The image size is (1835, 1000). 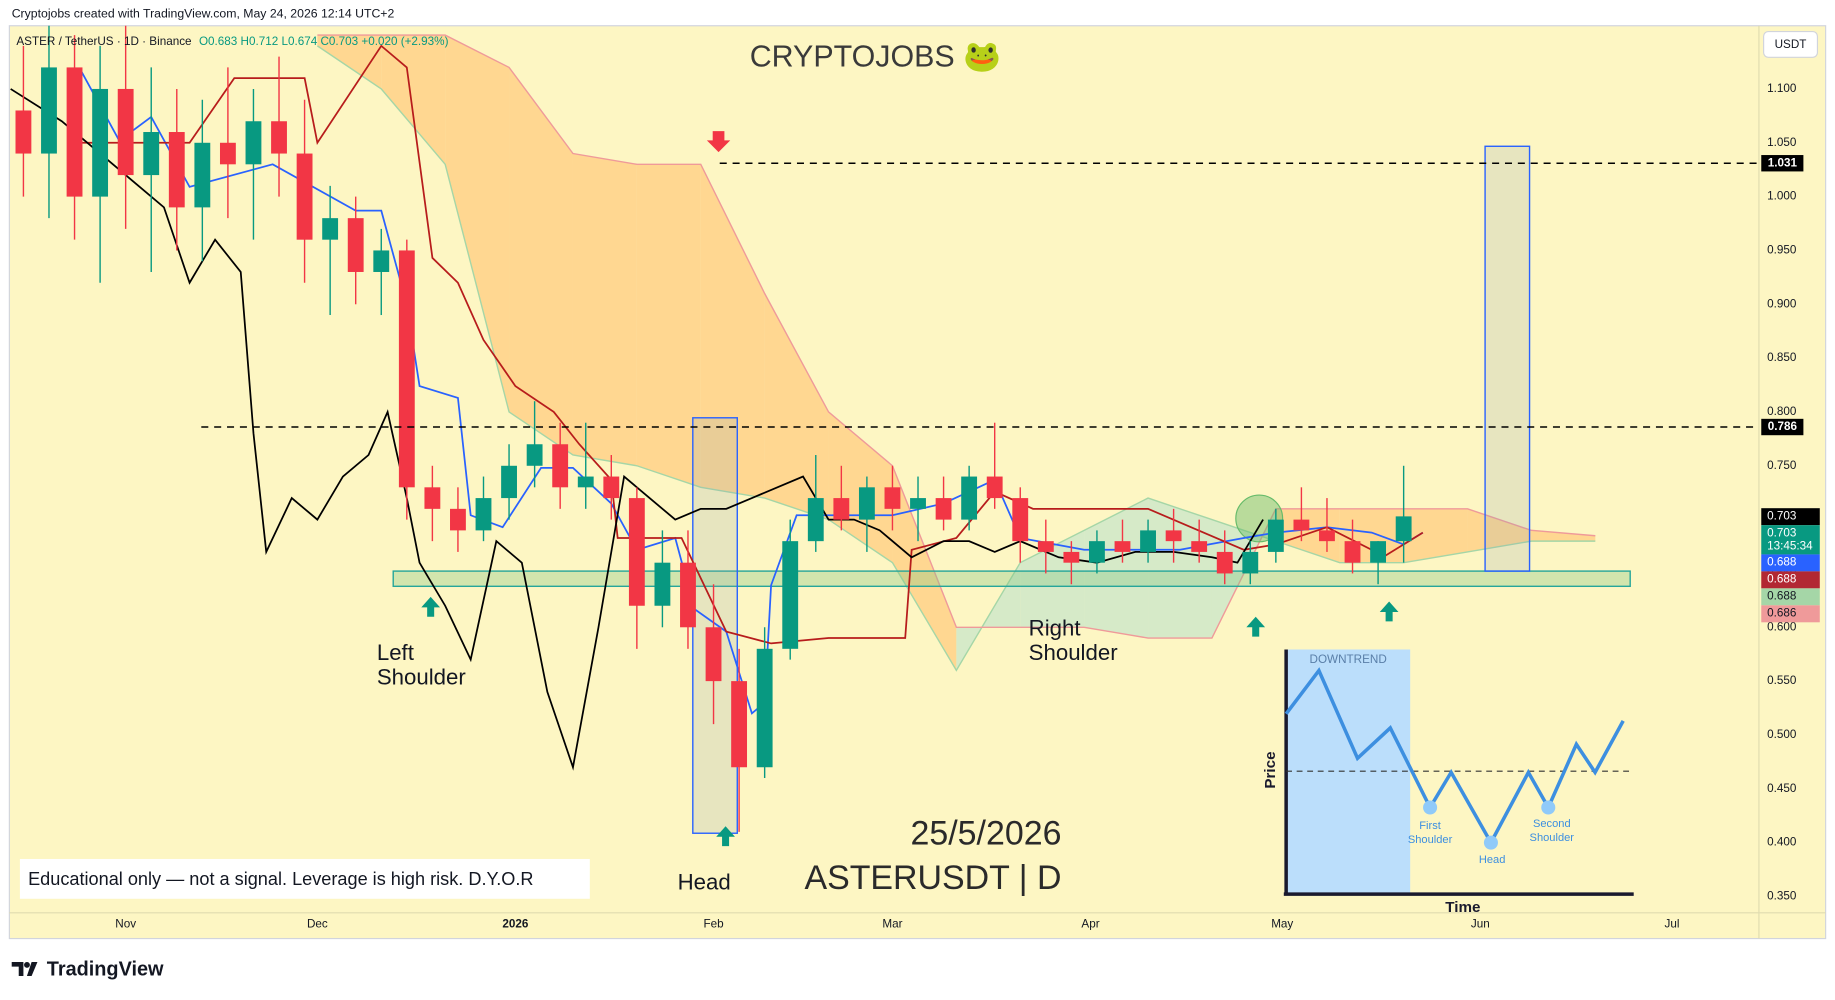 I want to click on y-tick-label: 0.500, so click(x=1782, y=734).